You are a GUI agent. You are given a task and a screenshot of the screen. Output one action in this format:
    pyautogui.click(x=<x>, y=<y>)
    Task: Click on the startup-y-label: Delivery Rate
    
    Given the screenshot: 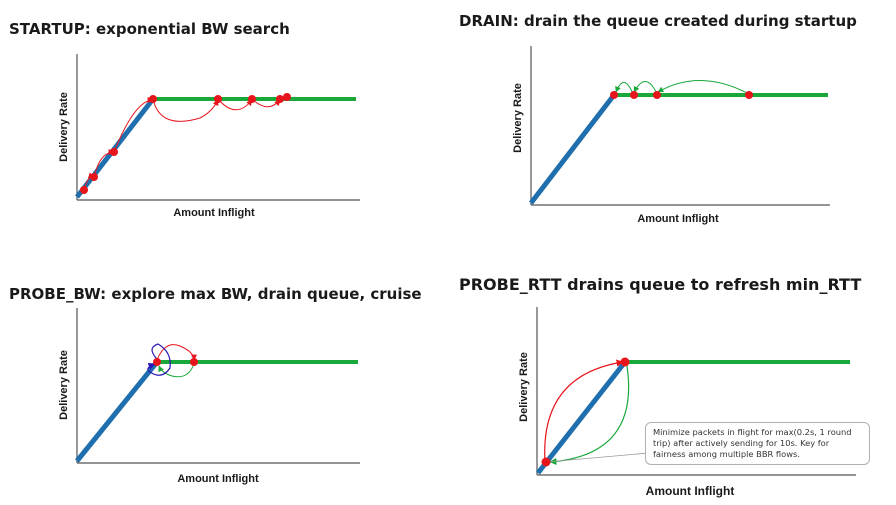 What is the action you would take?
    pyautogui.click(x=64, y=127)
    